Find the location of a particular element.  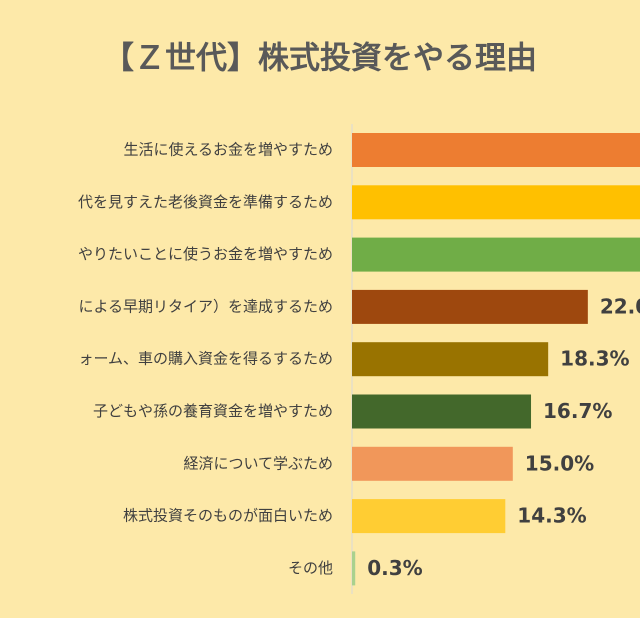

category-label: やりたいことに使うお金を増やすため is located at coordinates (205, 254).